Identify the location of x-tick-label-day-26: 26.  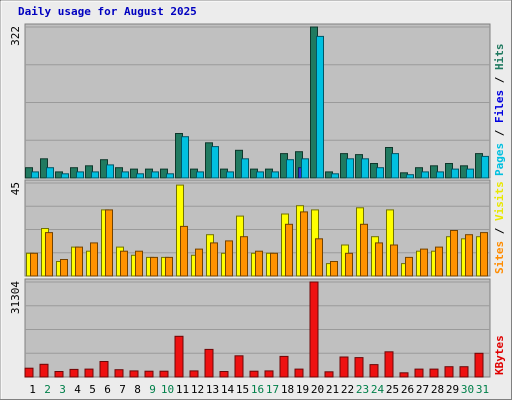
(407, 389).